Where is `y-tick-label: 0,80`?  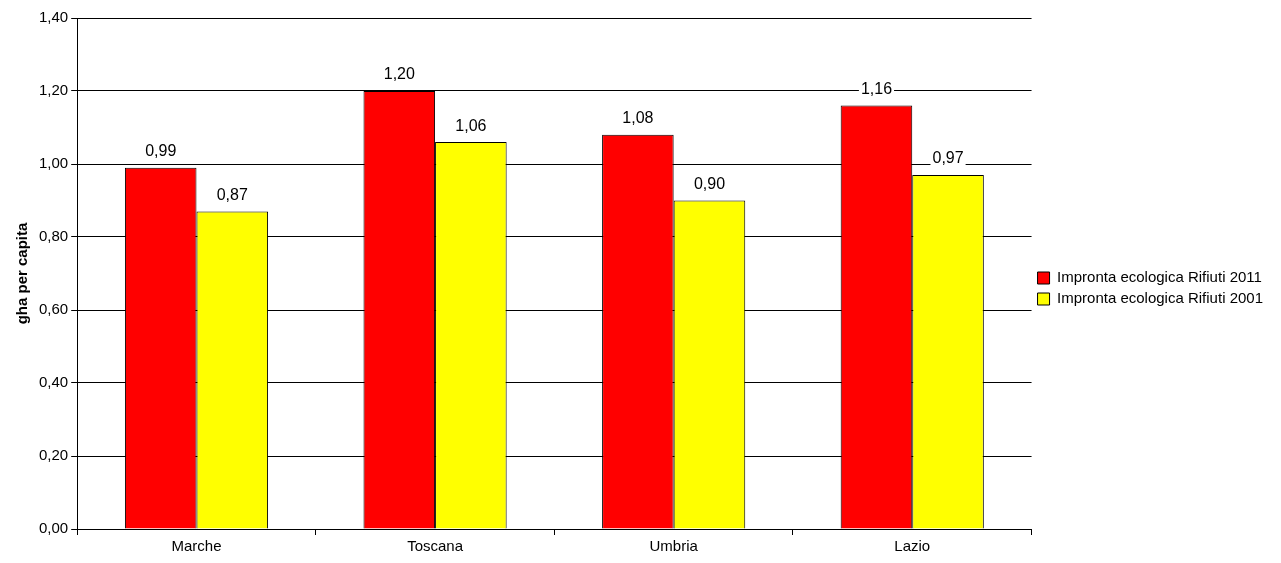
y-tick-label: 0,80 is located at coordinates (53, 236).